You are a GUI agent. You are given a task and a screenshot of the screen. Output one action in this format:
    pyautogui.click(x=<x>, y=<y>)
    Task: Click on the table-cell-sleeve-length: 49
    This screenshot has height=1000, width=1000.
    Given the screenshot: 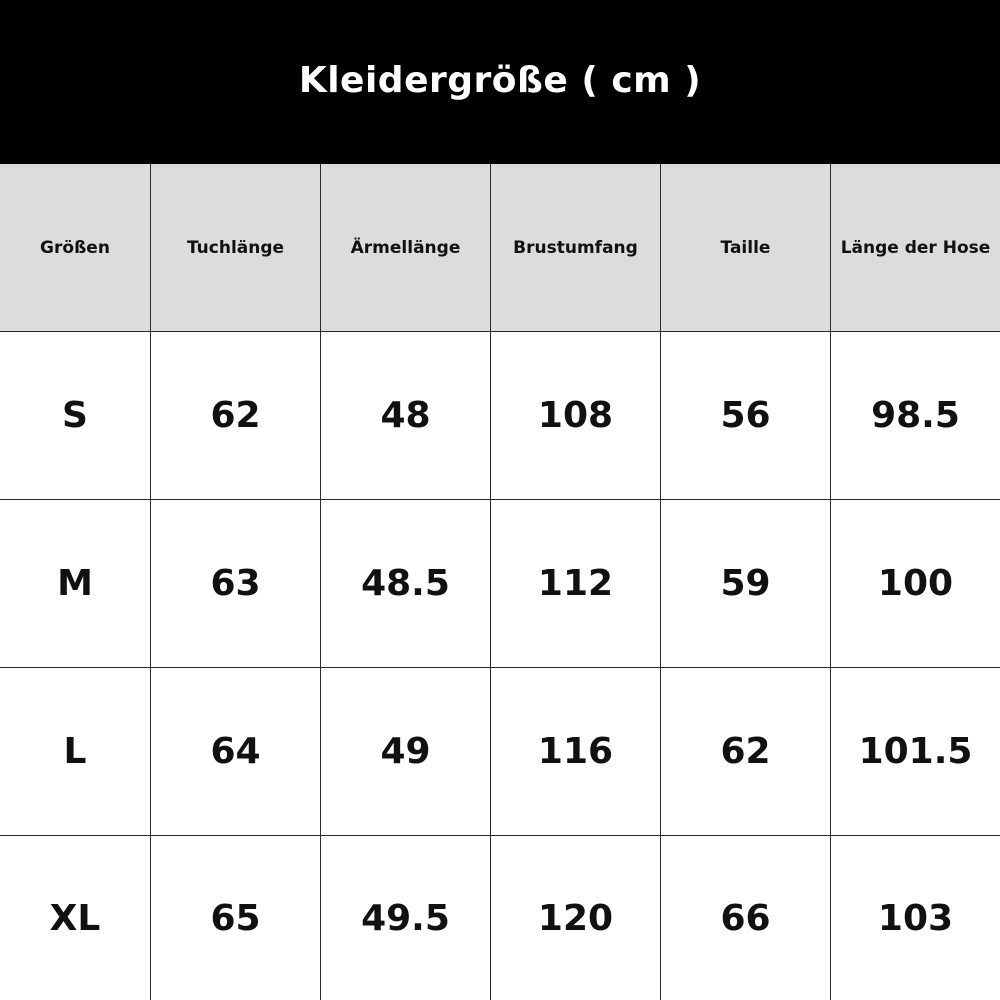 What is the action you would take?
    pyautogui.click(x=406, y=752)
    